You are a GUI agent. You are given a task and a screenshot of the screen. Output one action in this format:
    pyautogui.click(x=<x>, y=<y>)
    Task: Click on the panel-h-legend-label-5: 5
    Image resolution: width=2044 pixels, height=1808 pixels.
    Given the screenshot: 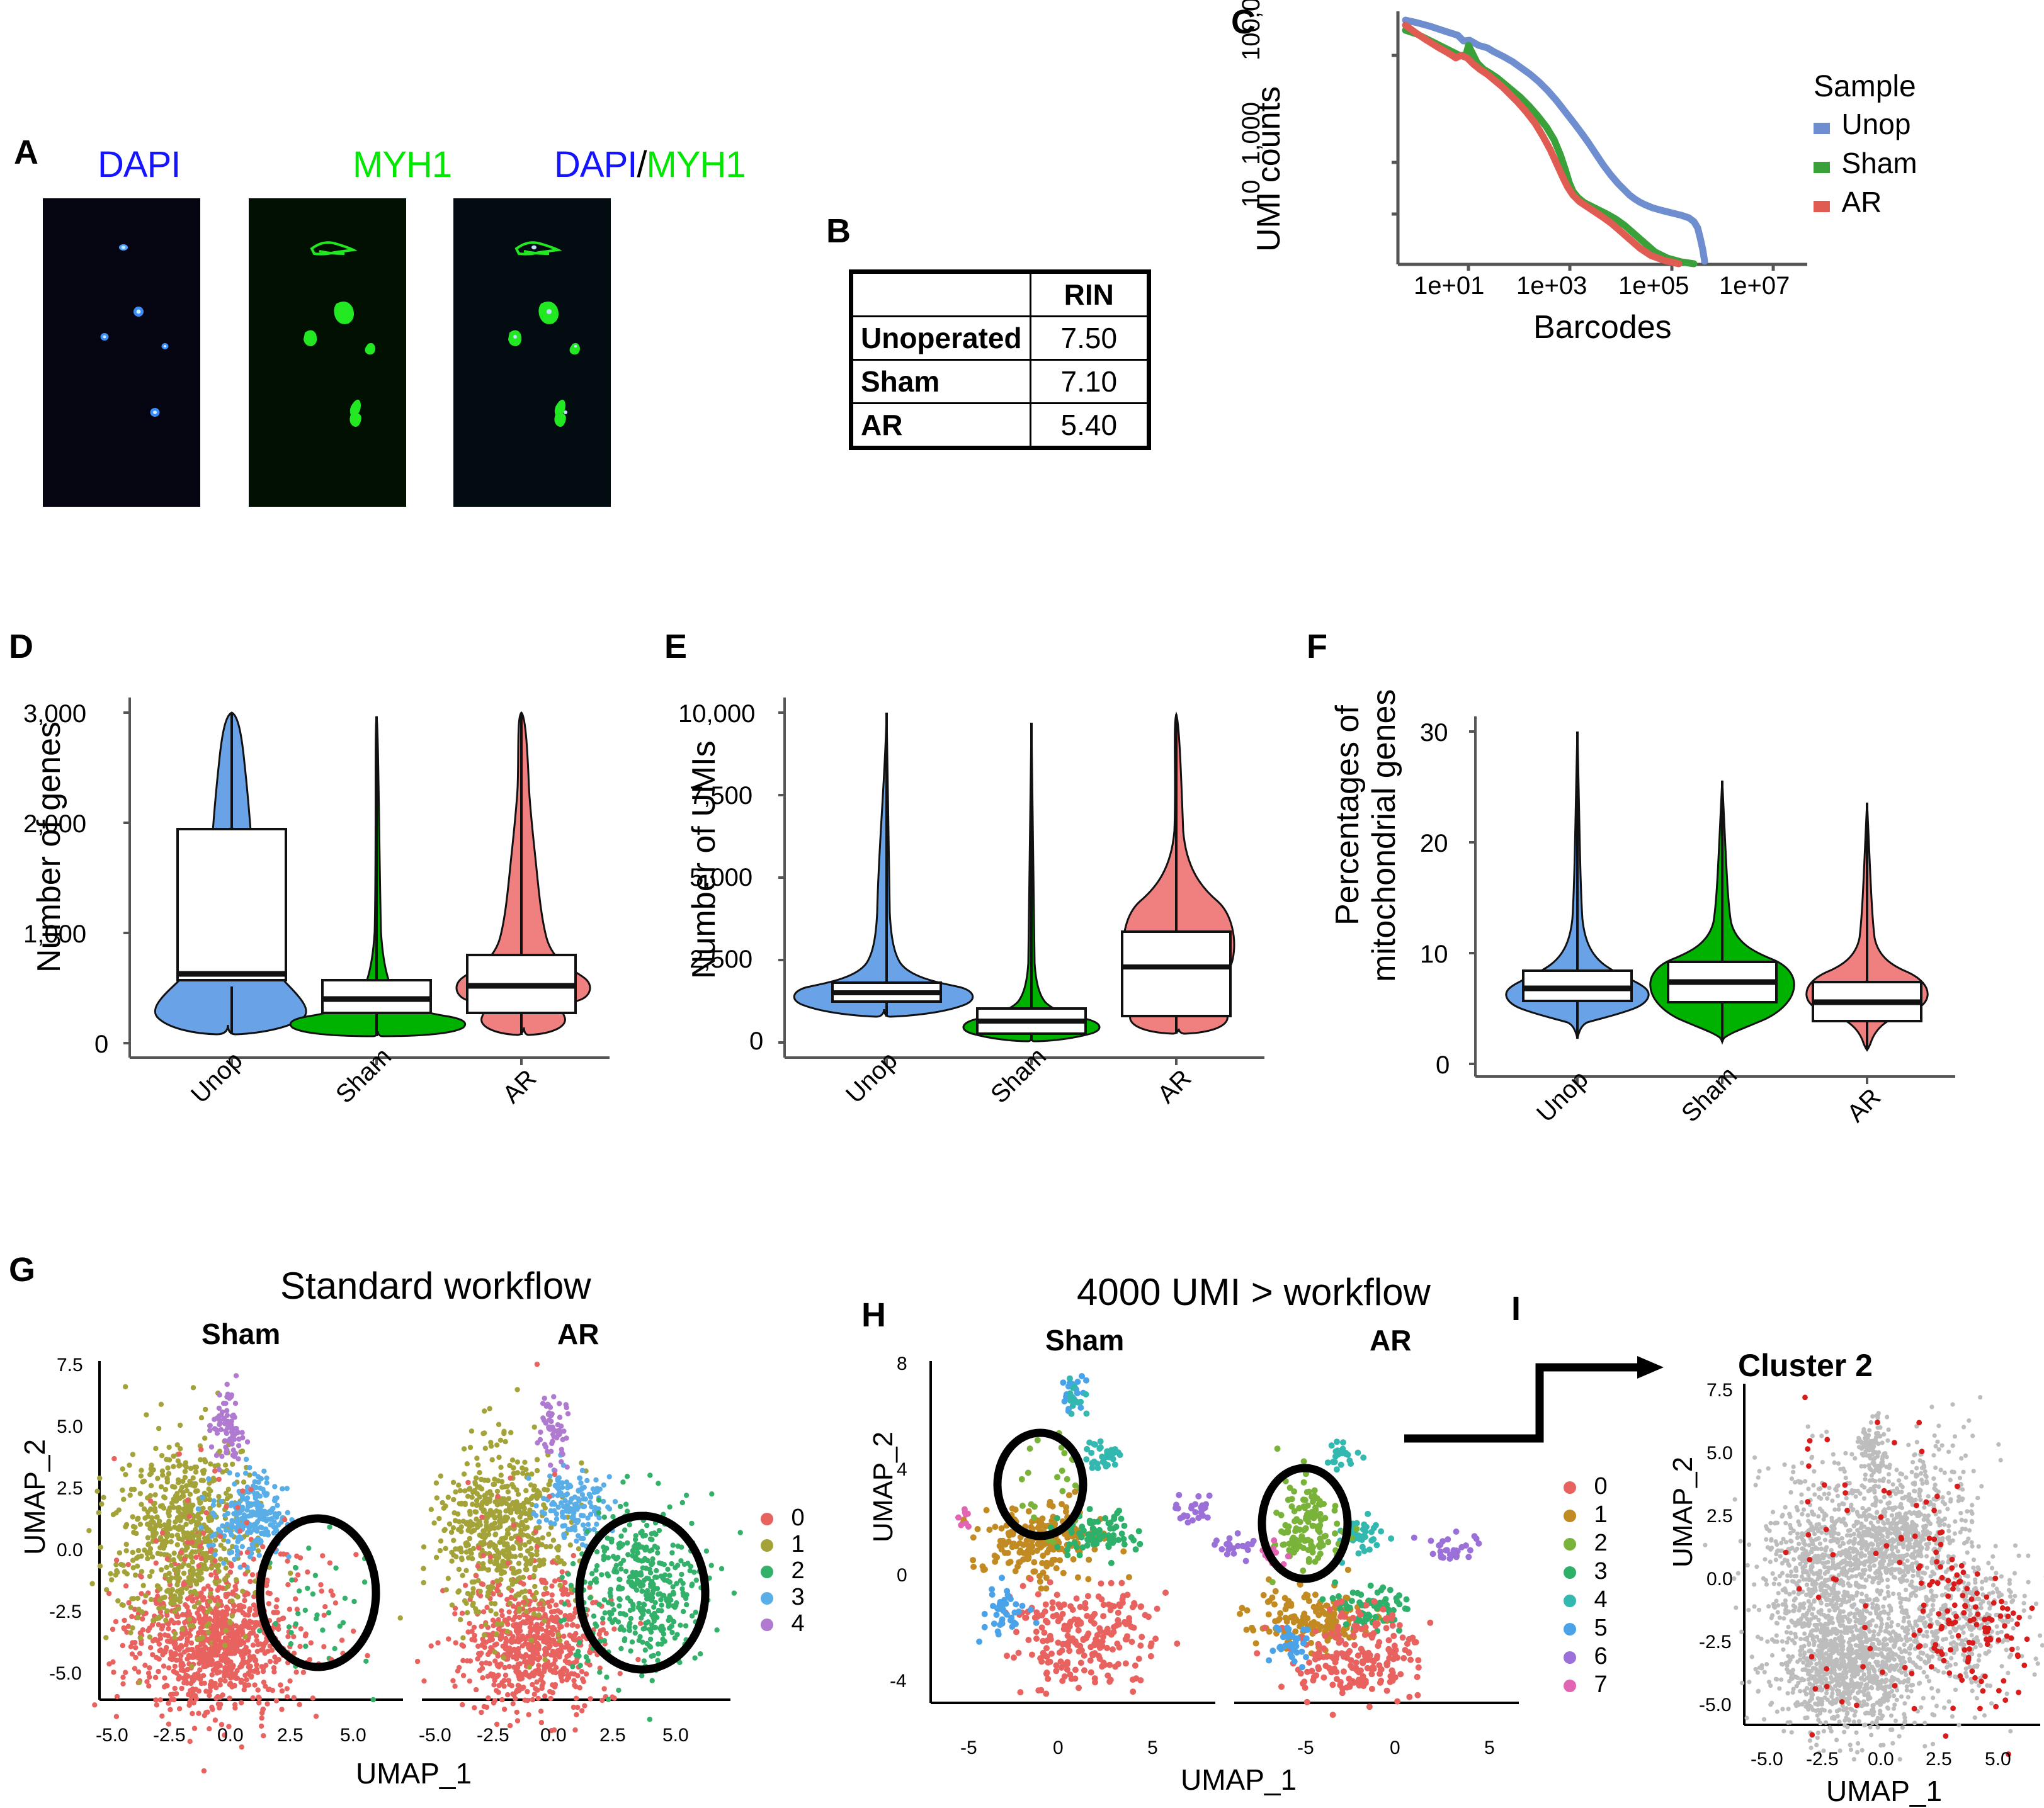 What is the action you would take?
    pyautogui.click(x=1600, y=1628)
    